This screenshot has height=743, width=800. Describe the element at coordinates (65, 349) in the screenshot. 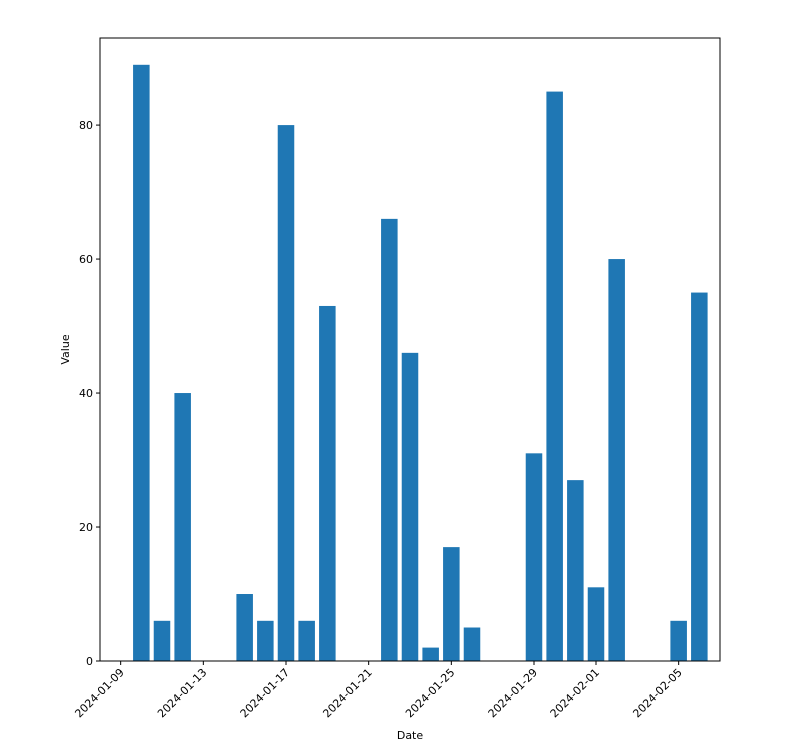

I see `y-axis-title: Value` at that location.